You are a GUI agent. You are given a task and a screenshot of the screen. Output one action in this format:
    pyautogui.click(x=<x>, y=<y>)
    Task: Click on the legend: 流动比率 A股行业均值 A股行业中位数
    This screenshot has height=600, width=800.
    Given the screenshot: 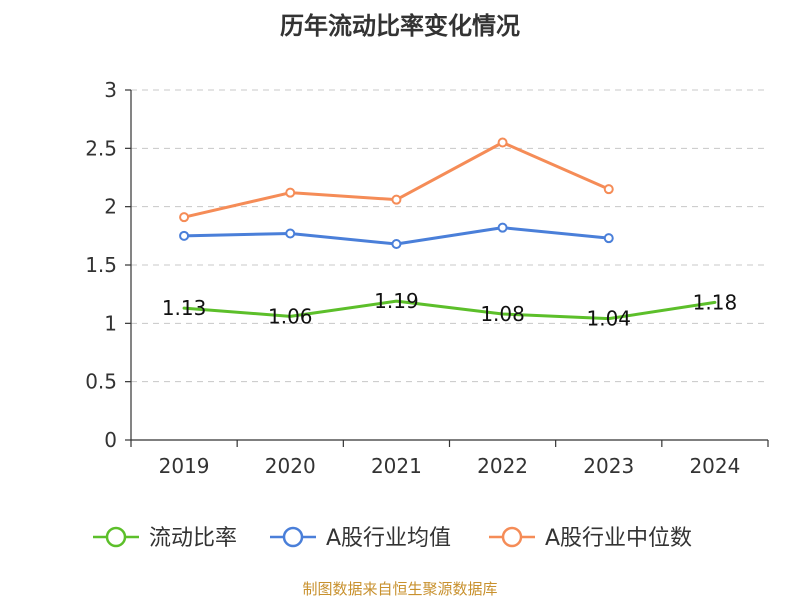 What is the action you would take?
    pyautogui.click(x=392, y=538)
    